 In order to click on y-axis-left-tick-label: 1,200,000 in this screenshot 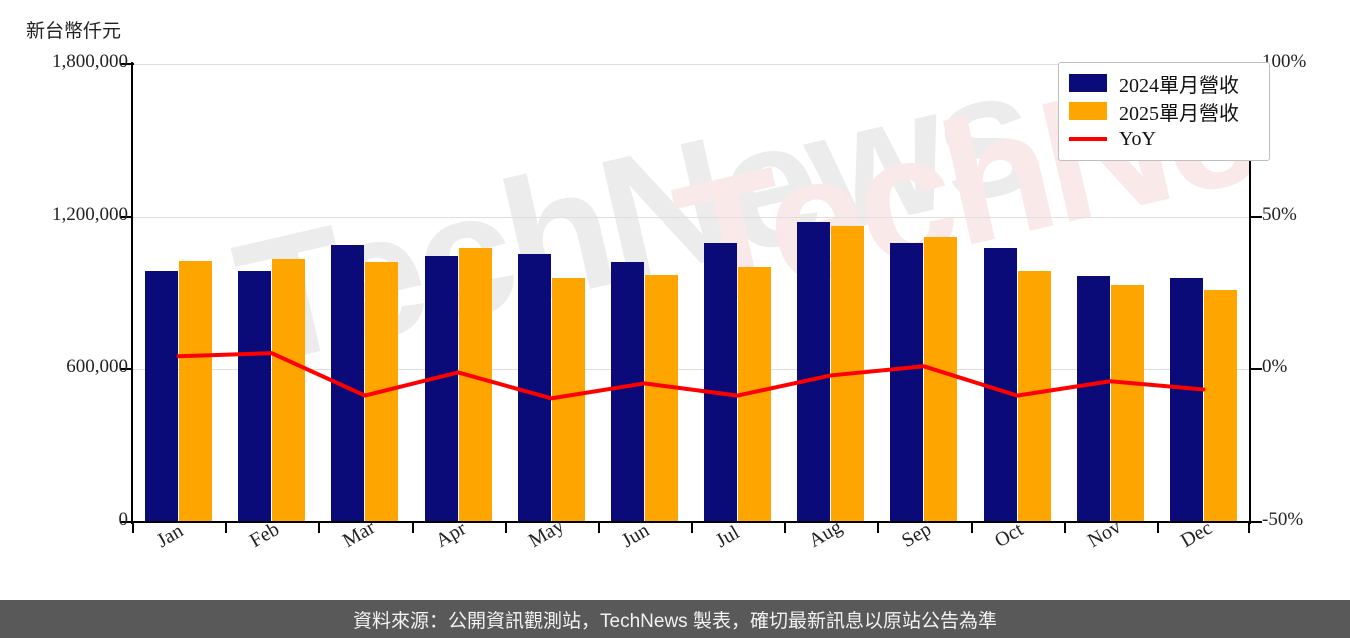, I will do `click(90, 214)`.